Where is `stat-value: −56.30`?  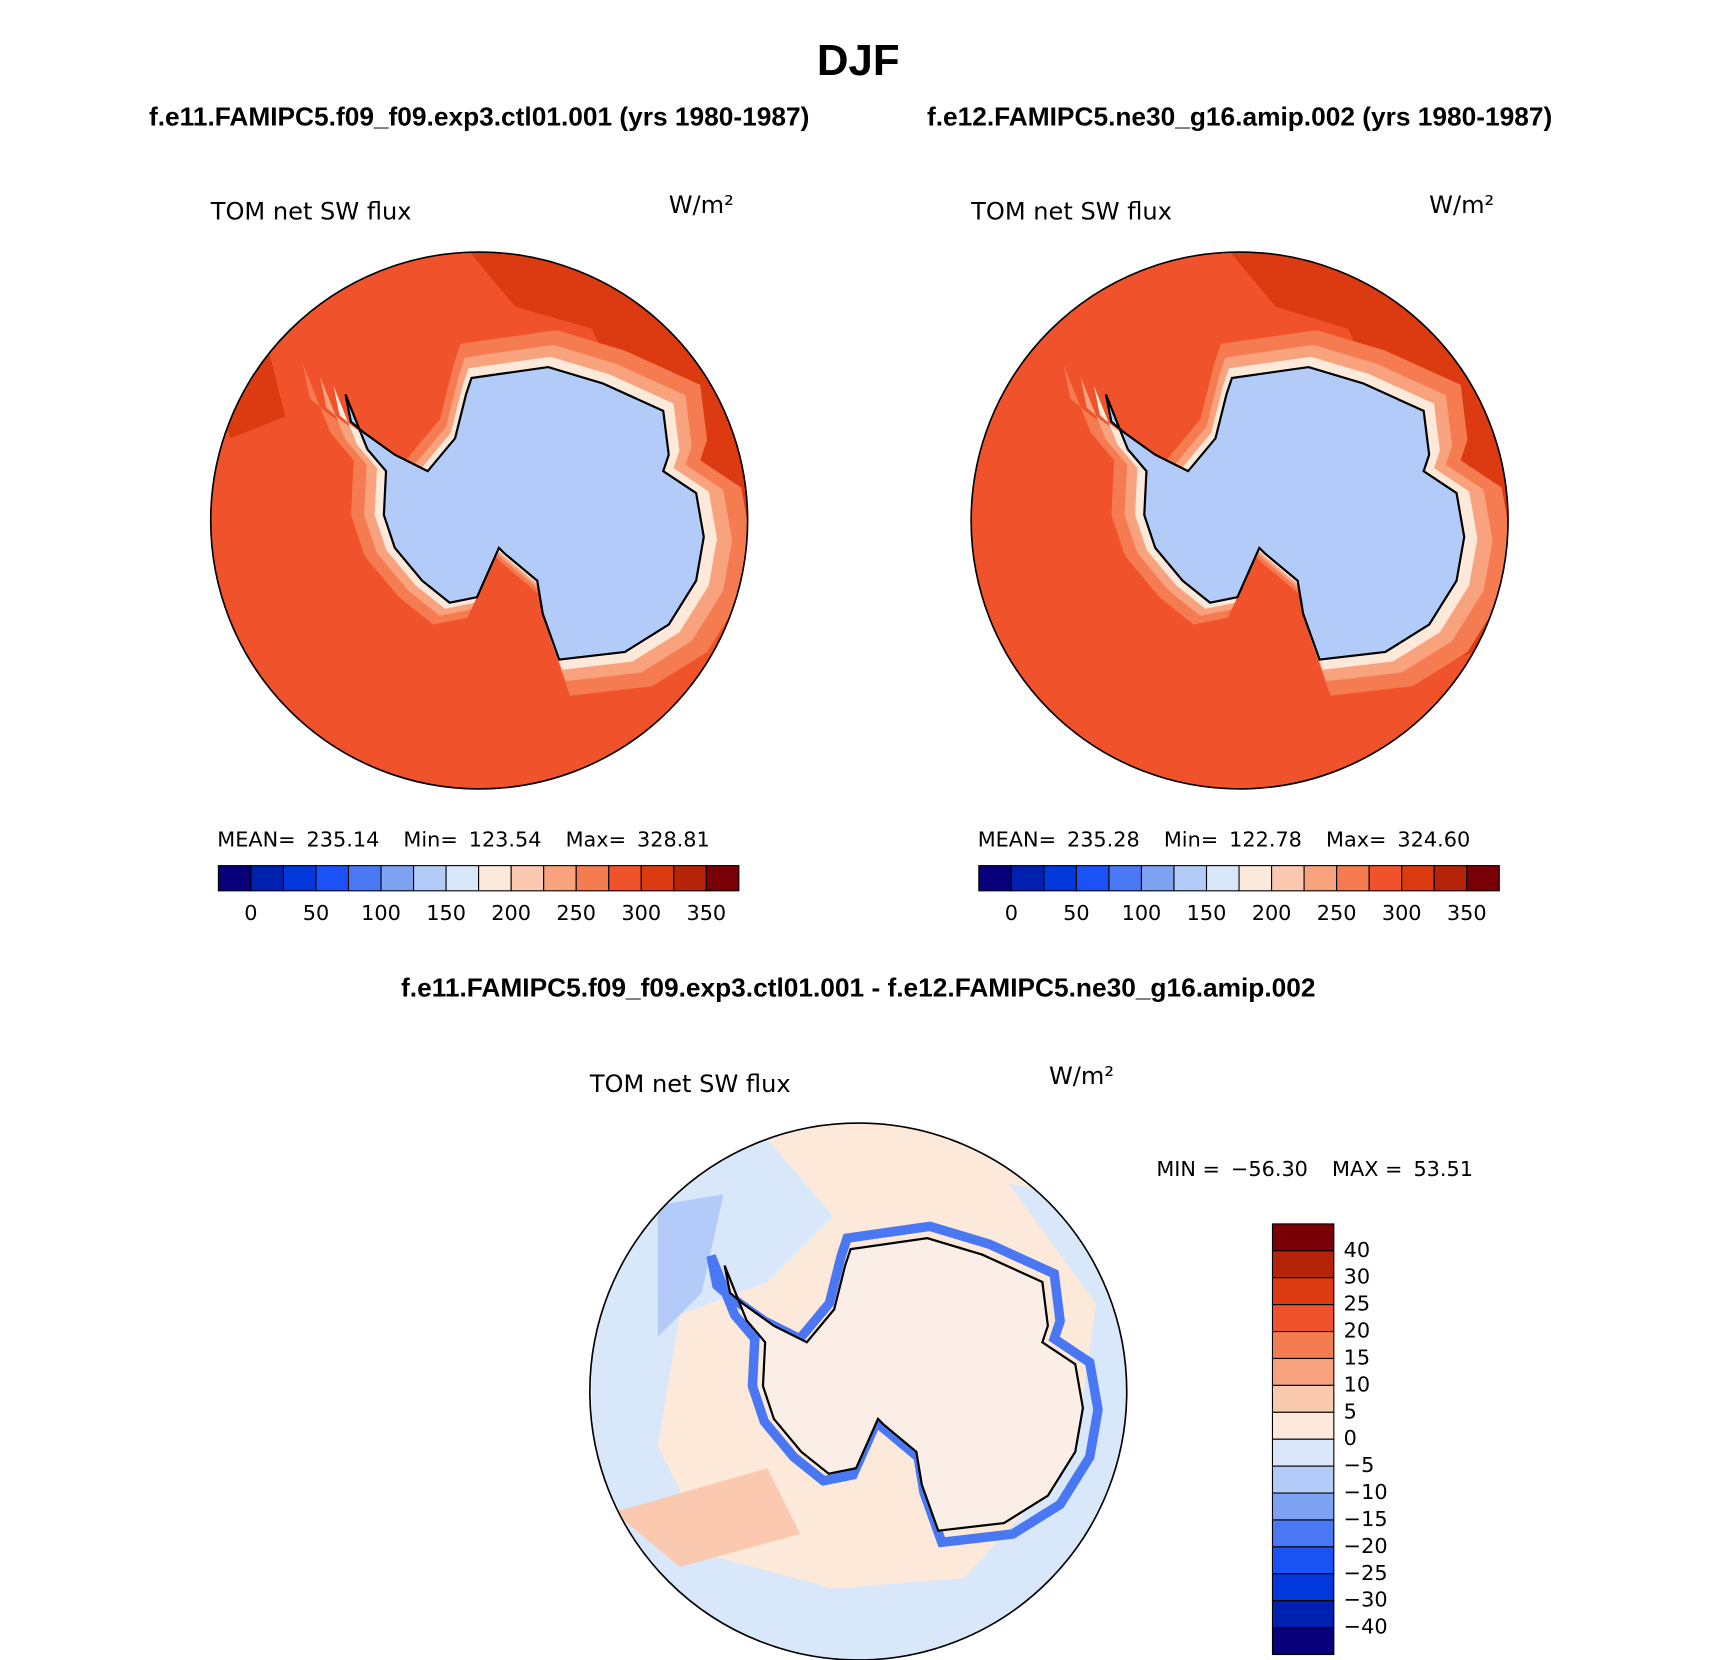
stat-value: −56.30 is located at coordinates (1269, 1169).